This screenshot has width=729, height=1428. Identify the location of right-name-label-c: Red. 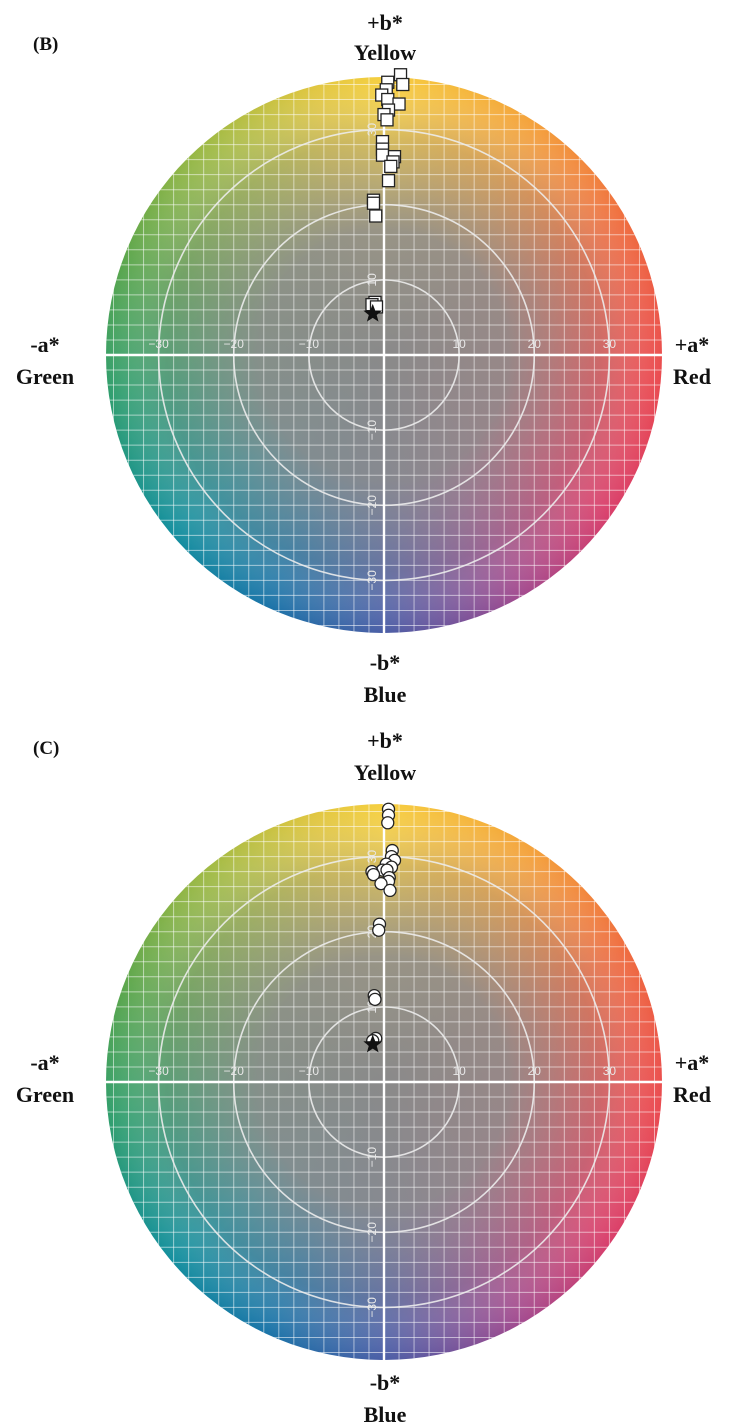
(692, 1094).